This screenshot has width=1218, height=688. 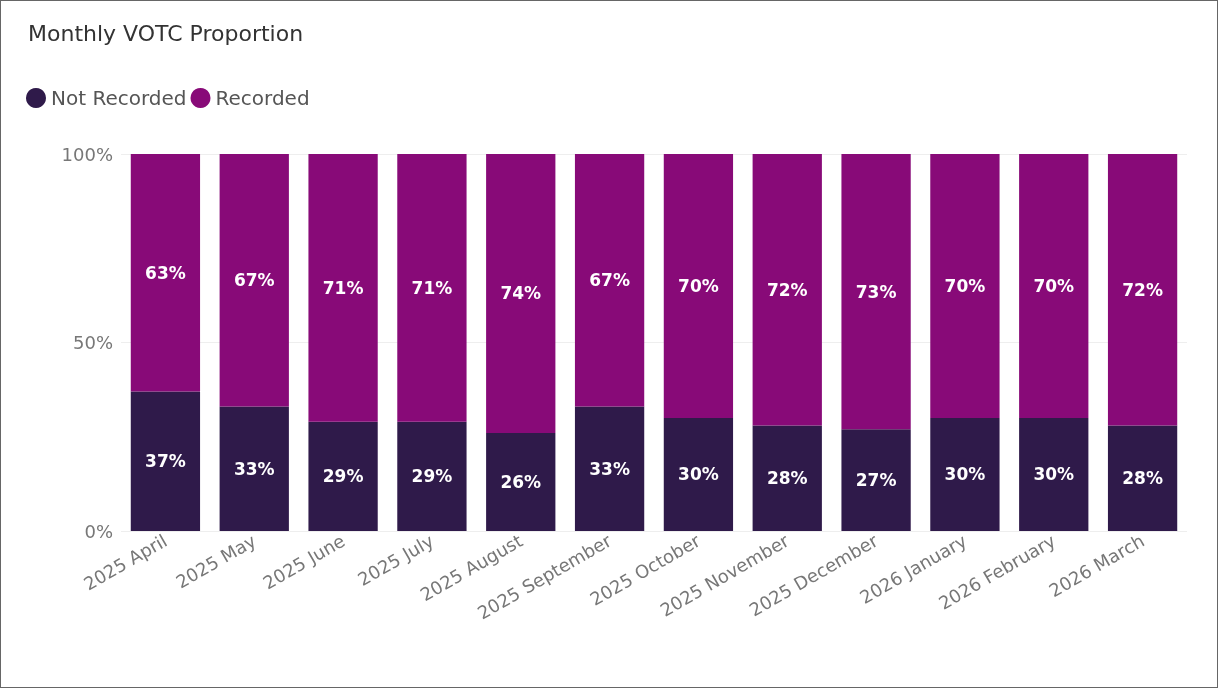 I want to click on data-label: 63%, so click(x=165, y=272).